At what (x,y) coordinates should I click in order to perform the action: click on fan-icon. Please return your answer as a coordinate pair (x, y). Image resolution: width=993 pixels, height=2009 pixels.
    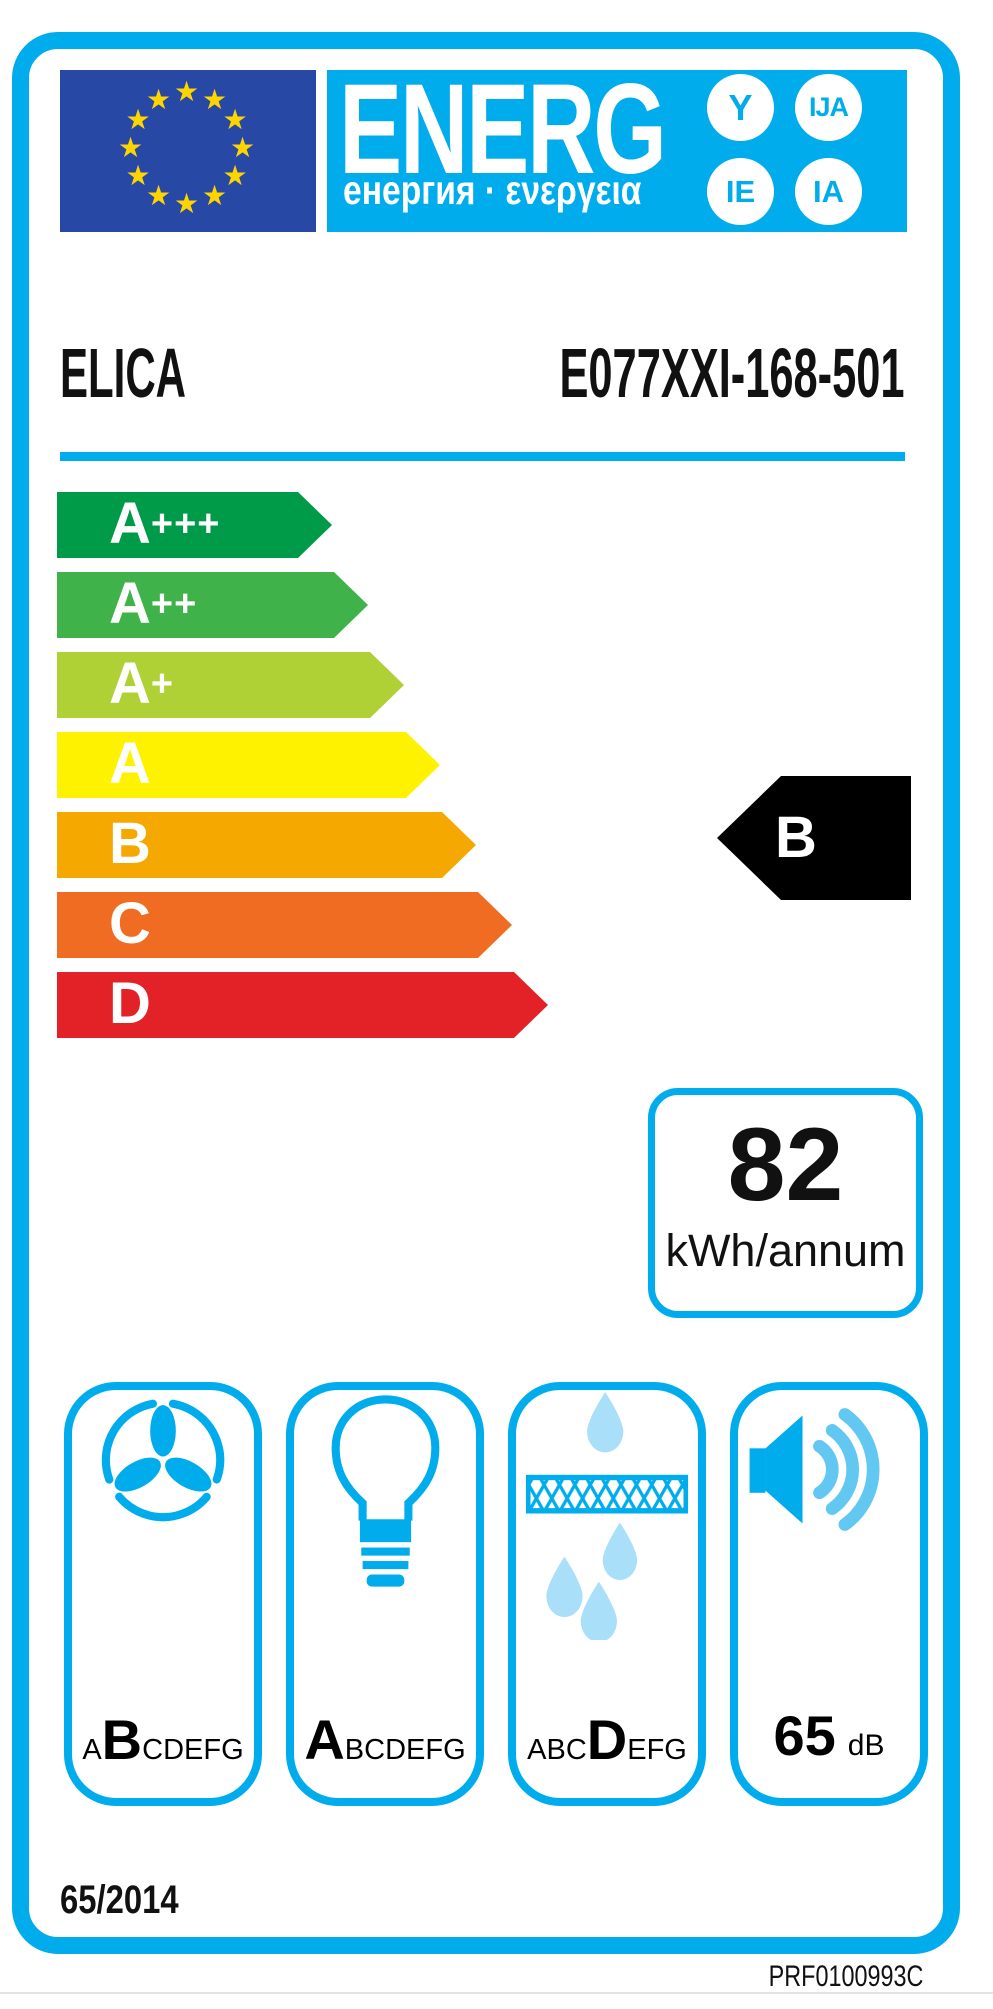
    Looking at the image, I should click on (163, 1460).